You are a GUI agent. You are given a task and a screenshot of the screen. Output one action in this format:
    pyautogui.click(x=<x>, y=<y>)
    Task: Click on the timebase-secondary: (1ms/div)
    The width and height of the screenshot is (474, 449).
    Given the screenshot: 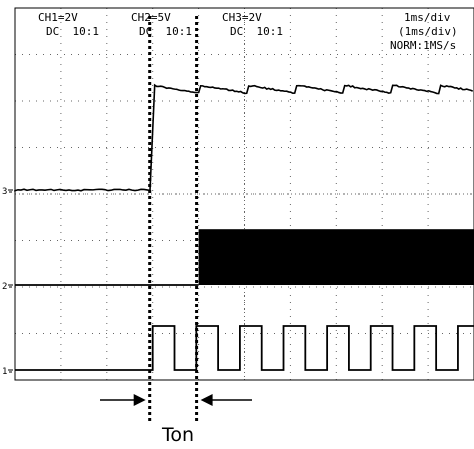 What is the action you would take?
    pyautogui.click(x=428, y=32)
    